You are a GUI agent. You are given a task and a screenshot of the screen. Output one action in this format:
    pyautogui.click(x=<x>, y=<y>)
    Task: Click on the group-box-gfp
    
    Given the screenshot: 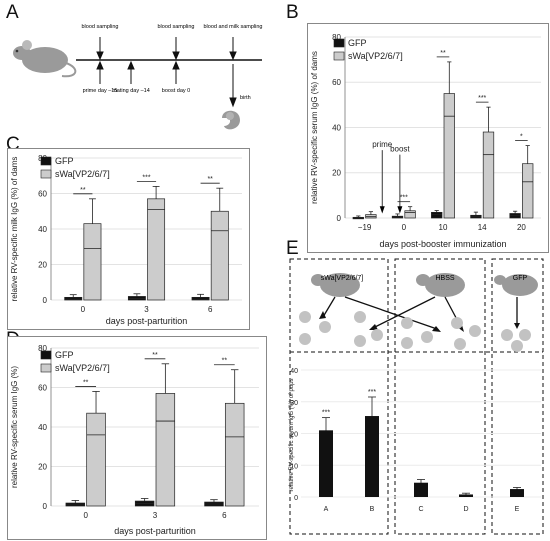 What is the action you would take?
    pyautogui.click(x=517, y=396)
    